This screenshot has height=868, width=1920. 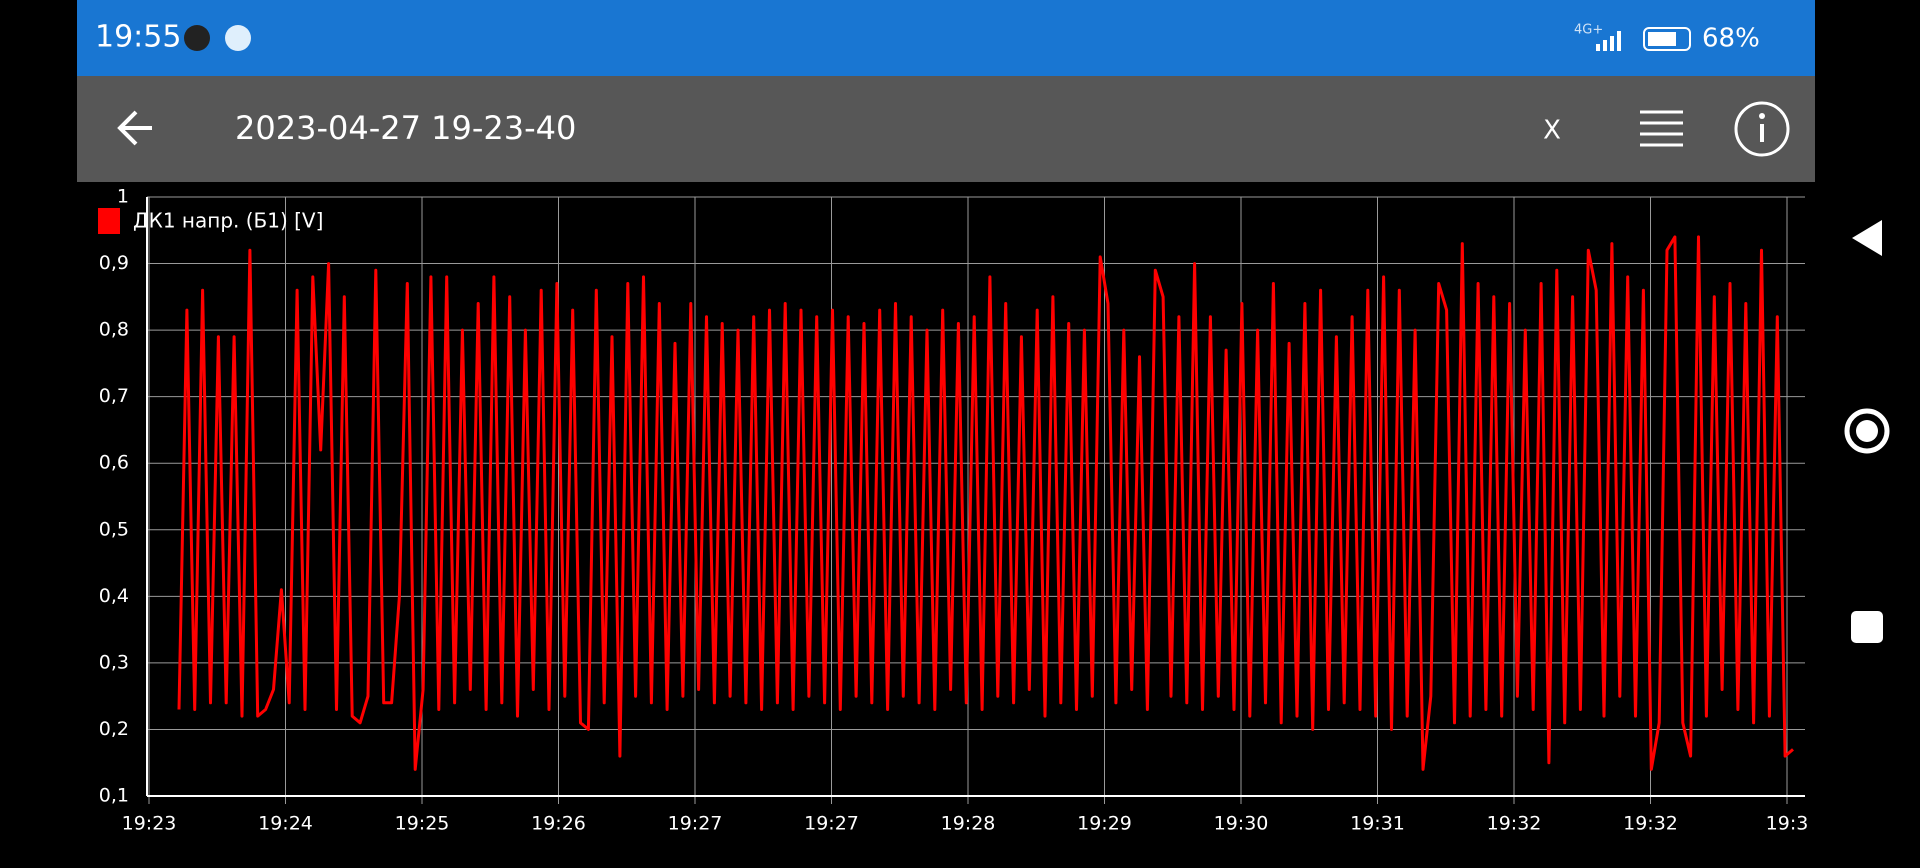 I want to click on nav-home, so click(x=1867, y=431).